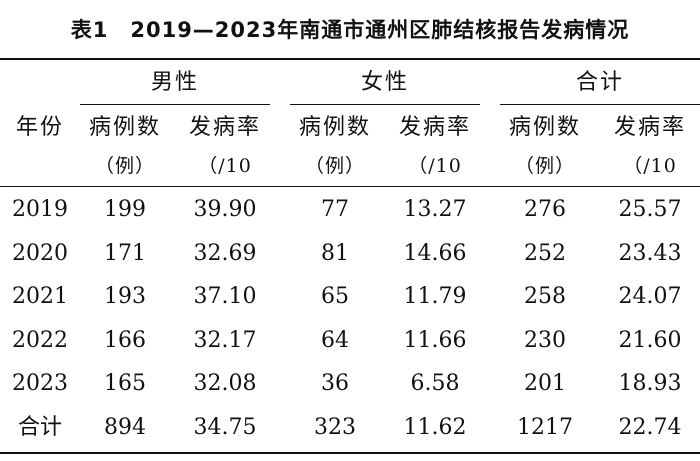 The width and height of the screenshot is (700, 461). I want to click on group-header-total: 合计, so click(599, 82).